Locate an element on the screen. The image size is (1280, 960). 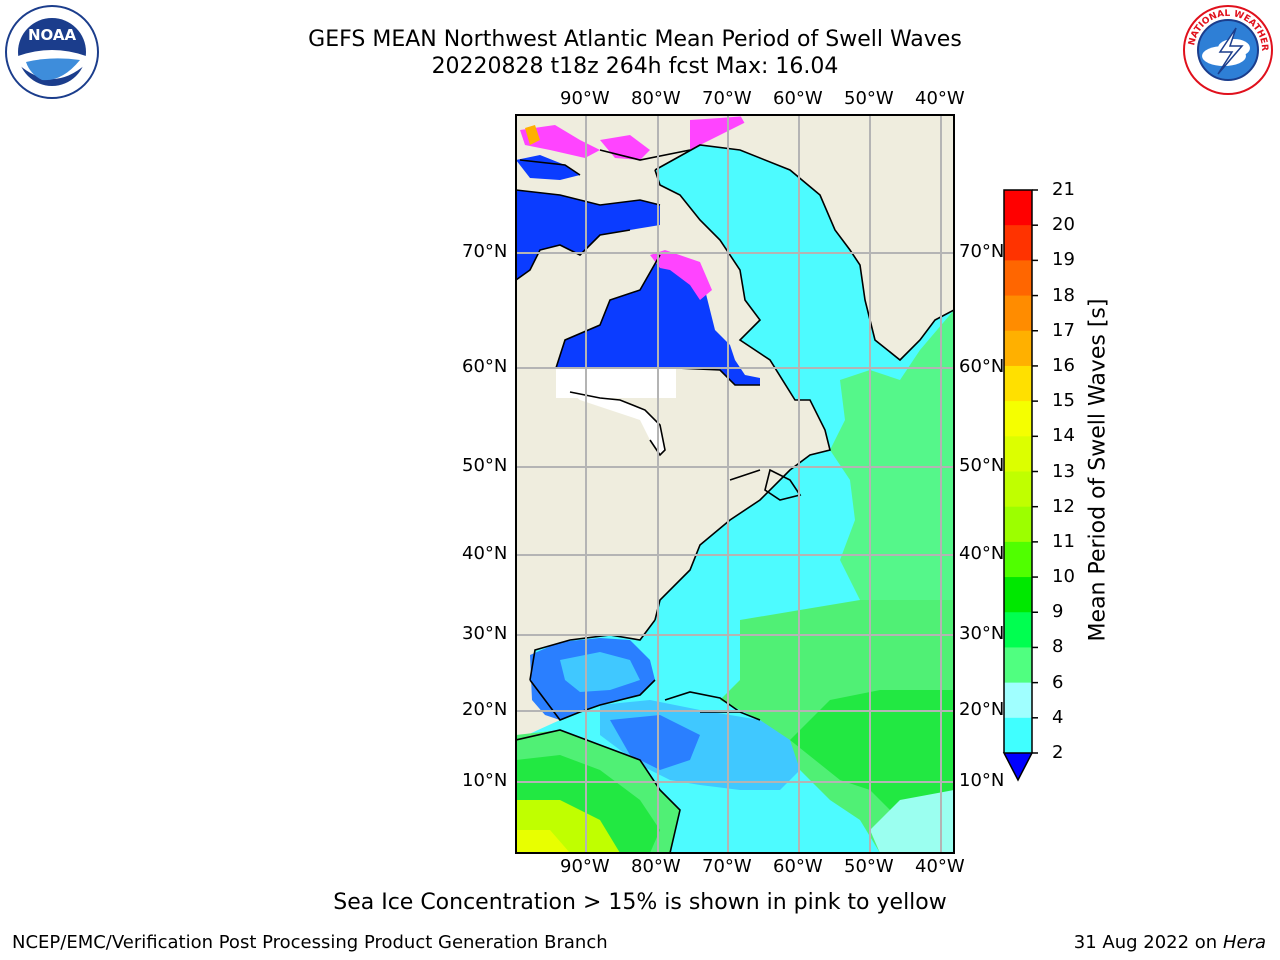
lon-label-bottom: 60°W is located at coordinates (798, 866).